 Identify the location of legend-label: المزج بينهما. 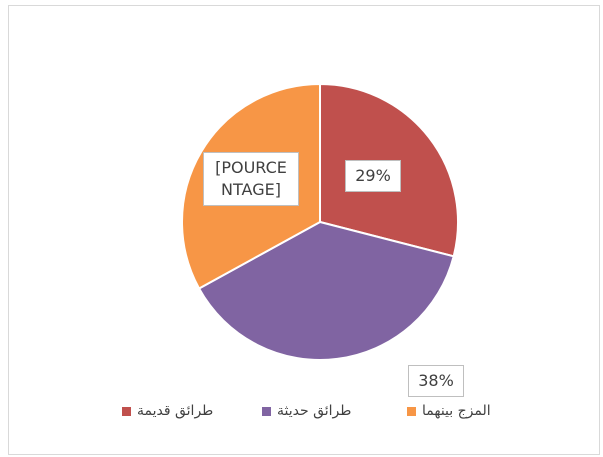
(456, 411).